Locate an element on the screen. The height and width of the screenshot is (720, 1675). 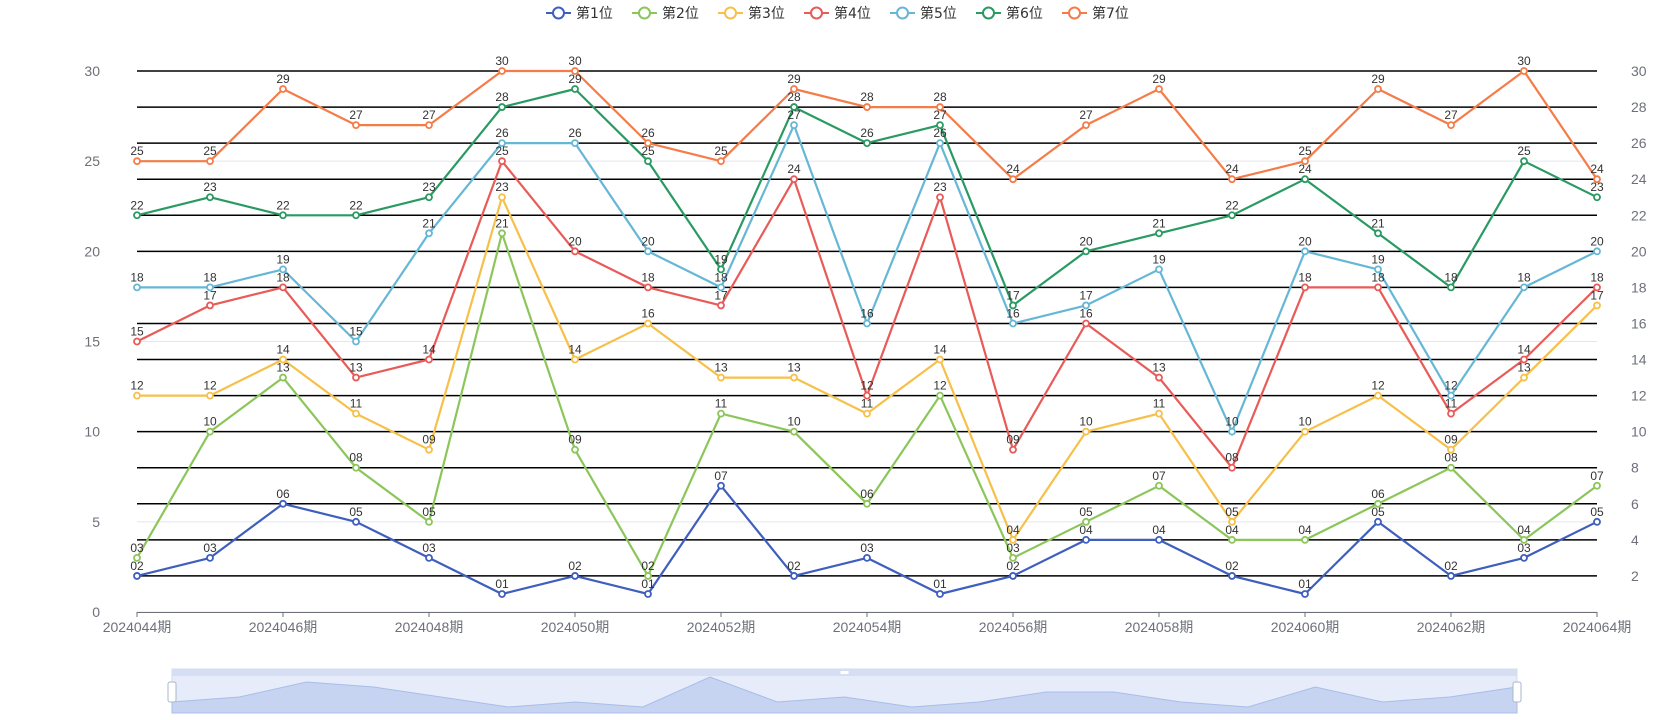
legend-item-4: 第4位 is located at coordinates (837, 13).